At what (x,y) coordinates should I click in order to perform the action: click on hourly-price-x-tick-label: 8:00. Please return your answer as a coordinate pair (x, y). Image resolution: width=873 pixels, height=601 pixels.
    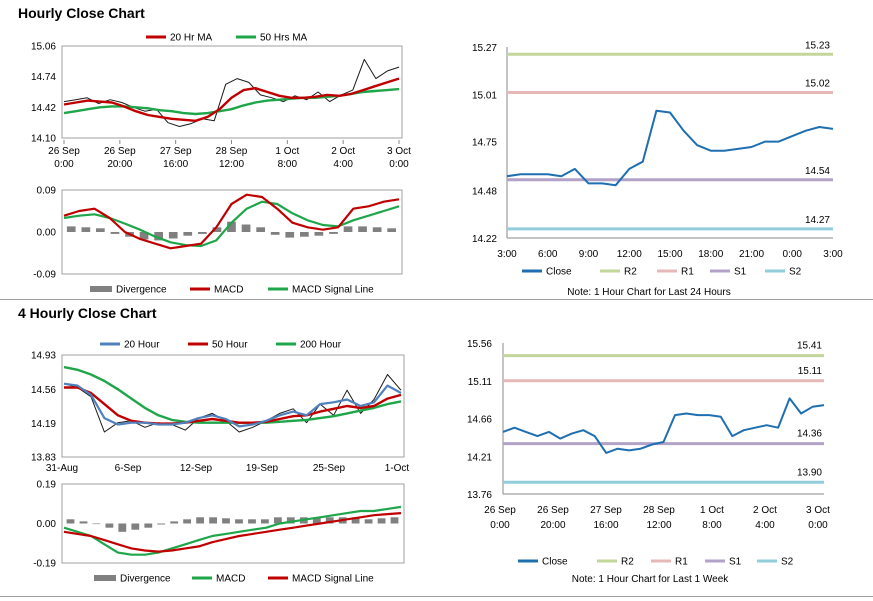
    Looking at the image, I should click on (288, 164).